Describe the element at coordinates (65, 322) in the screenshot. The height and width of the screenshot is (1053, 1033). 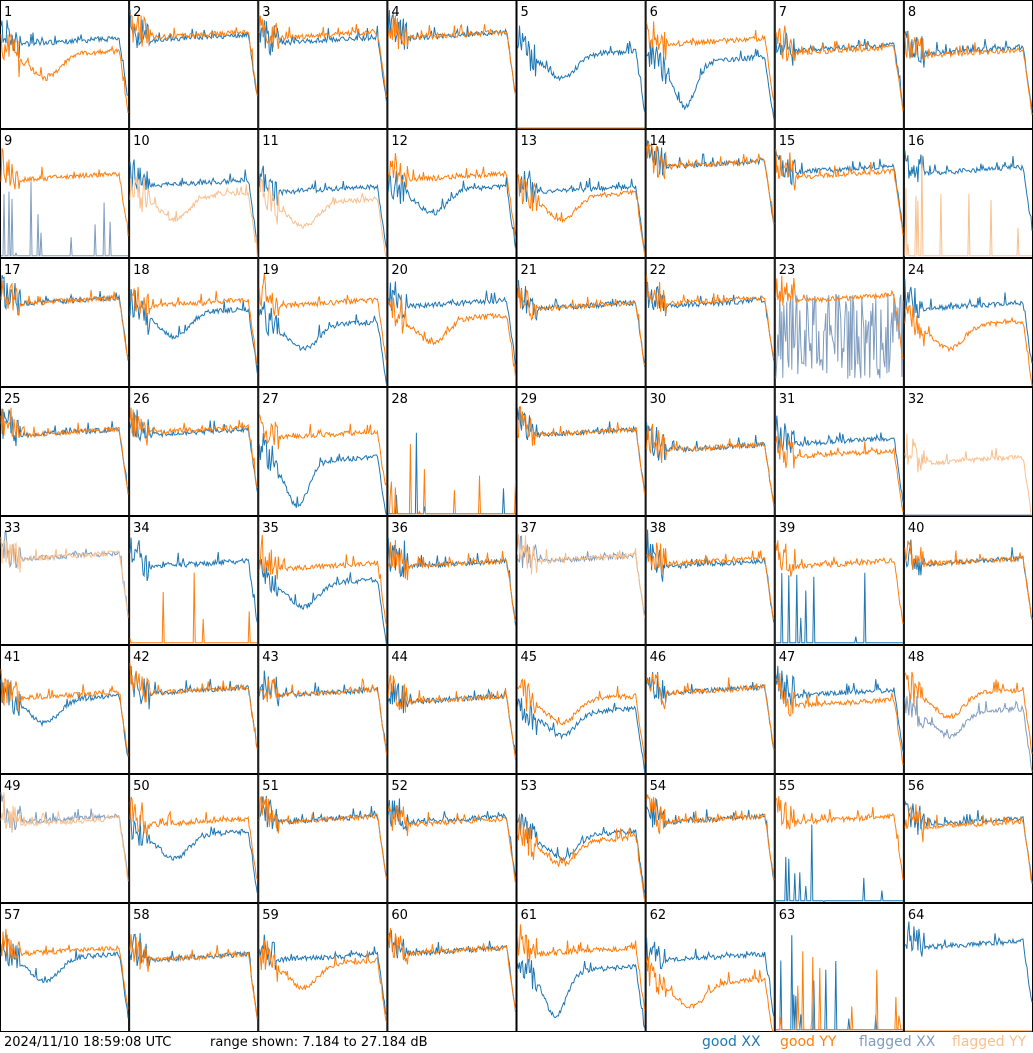
I see `panel-17: 17` at that location.